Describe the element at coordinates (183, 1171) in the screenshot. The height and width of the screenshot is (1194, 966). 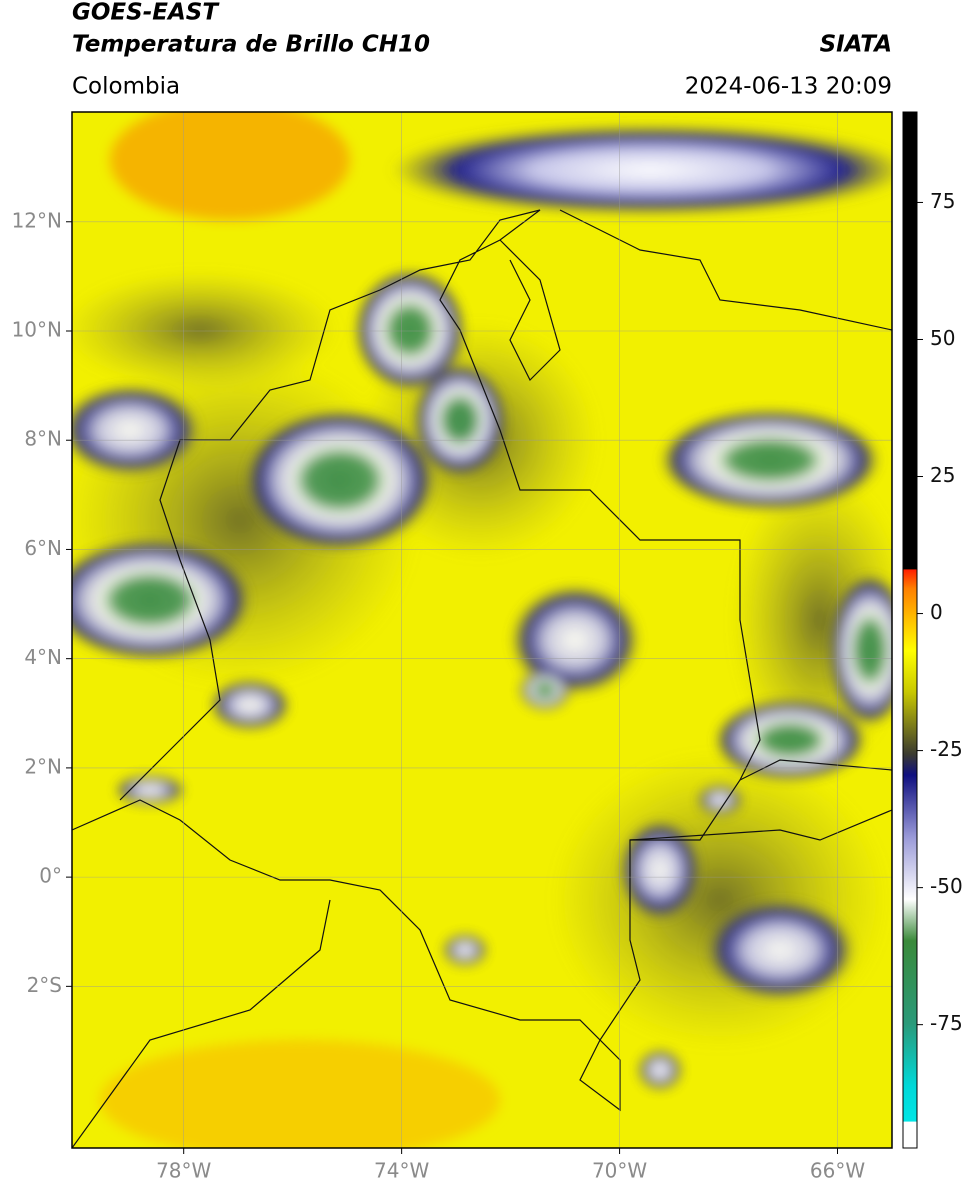
I see `x-tick-label: 78°W` at that location.